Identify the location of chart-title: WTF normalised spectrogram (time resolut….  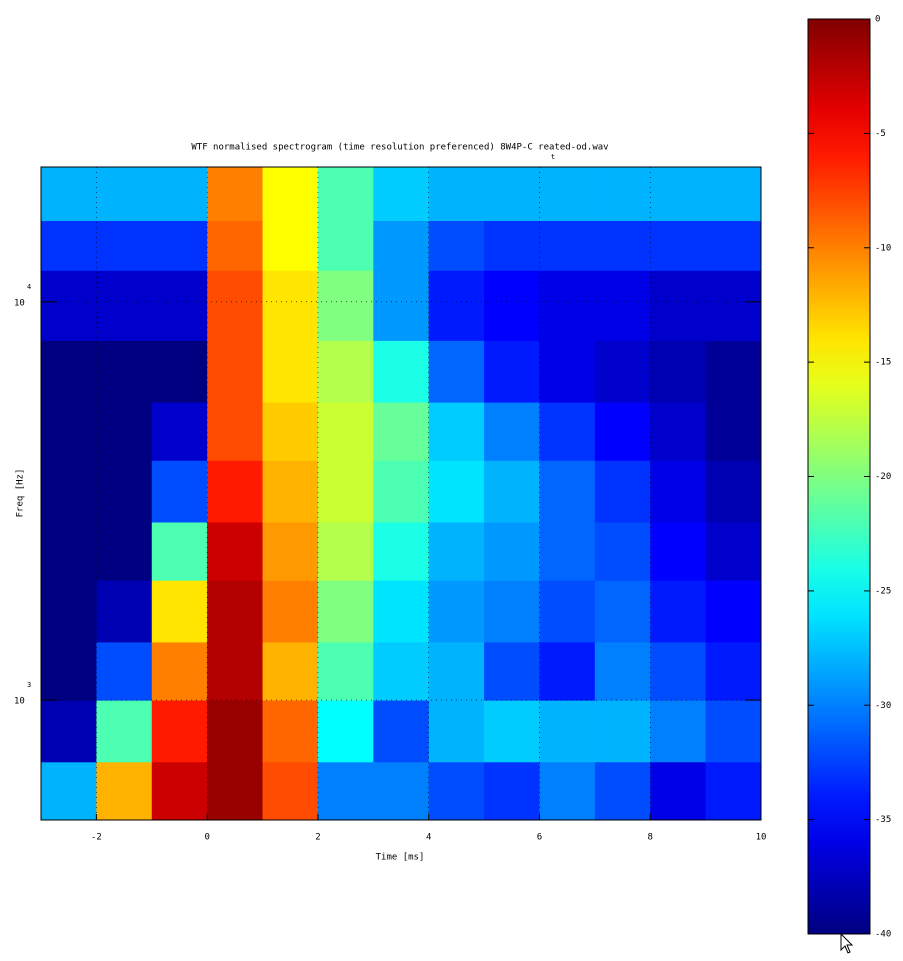
(399, 148).